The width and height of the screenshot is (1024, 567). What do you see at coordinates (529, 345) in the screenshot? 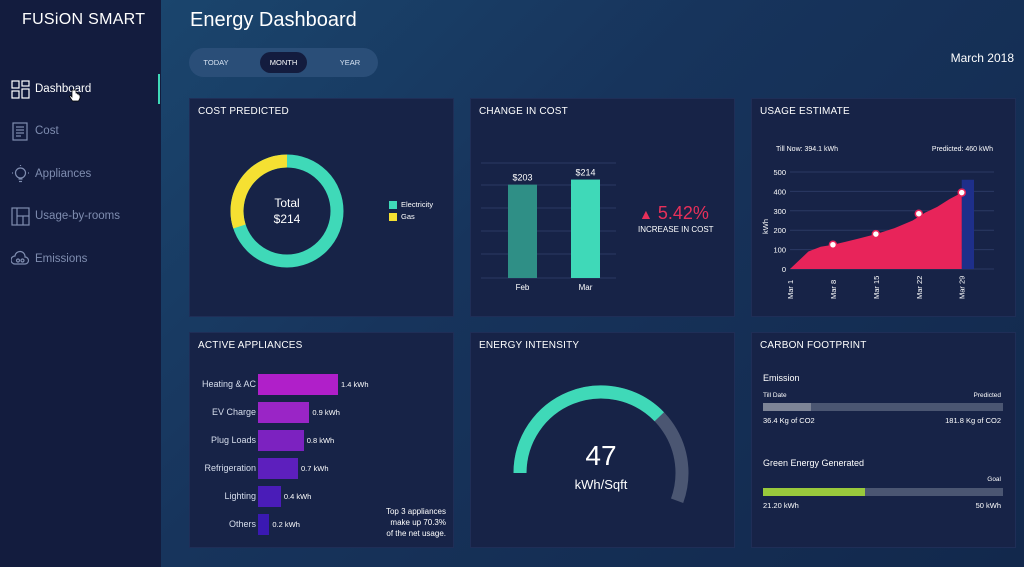
I see `card-title: ENERGY INTENSITY` at bounding box center [529, 345].